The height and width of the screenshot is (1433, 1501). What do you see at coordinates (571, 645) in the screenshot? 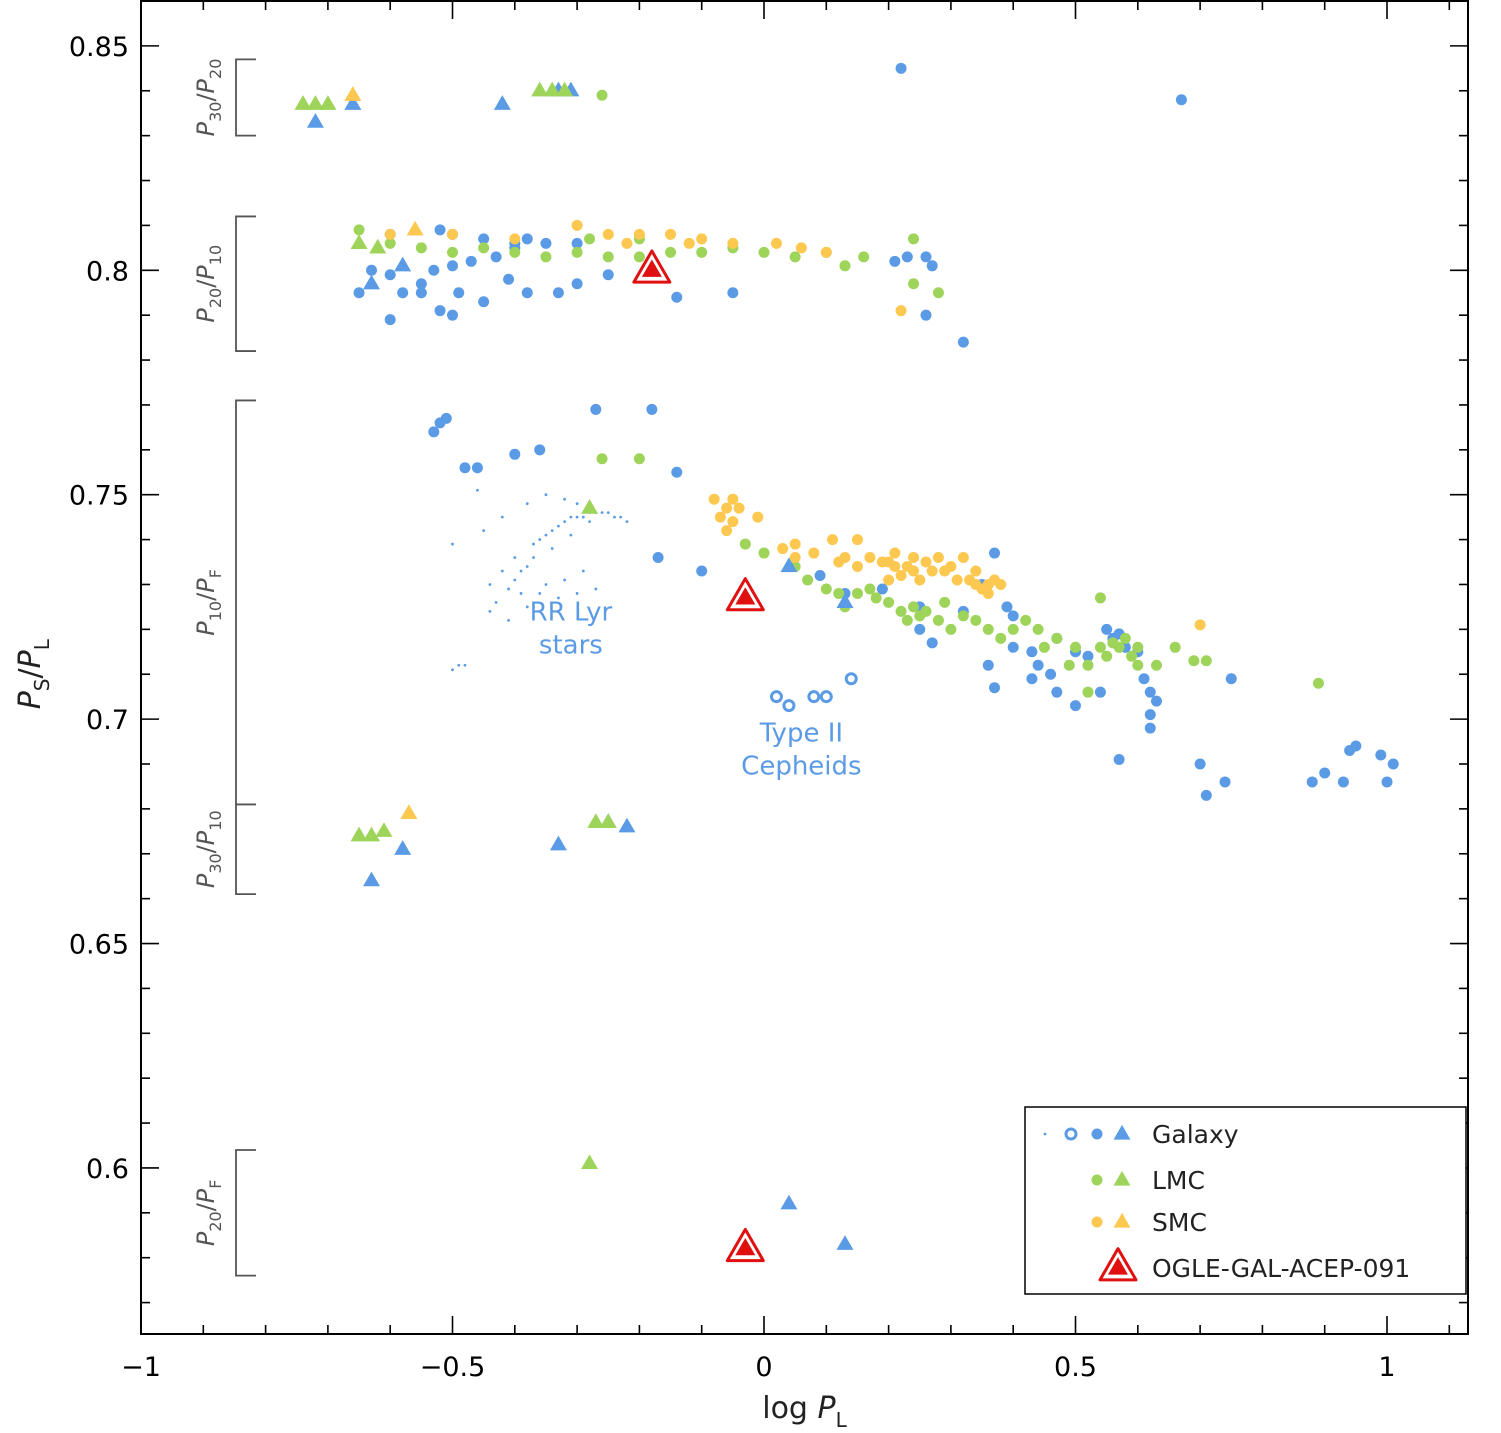
I see `annotation-line: stars` at bounding box center [571, 645].